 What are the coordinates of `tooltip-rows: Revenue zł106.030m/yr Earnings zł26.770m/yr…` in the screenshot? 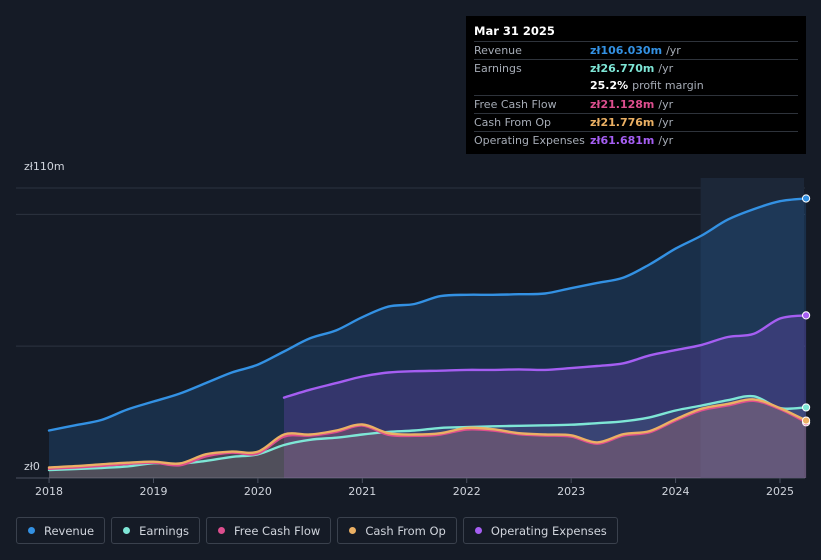 It's located at (636, 95).